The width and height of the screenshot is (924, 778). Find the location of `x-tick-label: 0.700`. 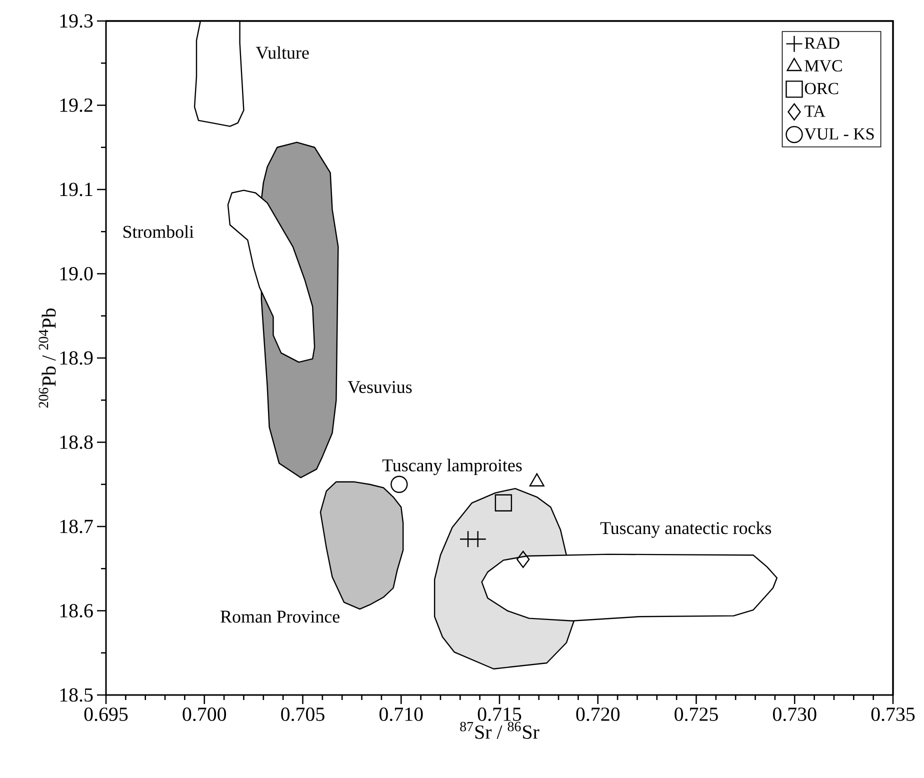

x-tick-label: 0.700 is located at coordinates (204, 715).